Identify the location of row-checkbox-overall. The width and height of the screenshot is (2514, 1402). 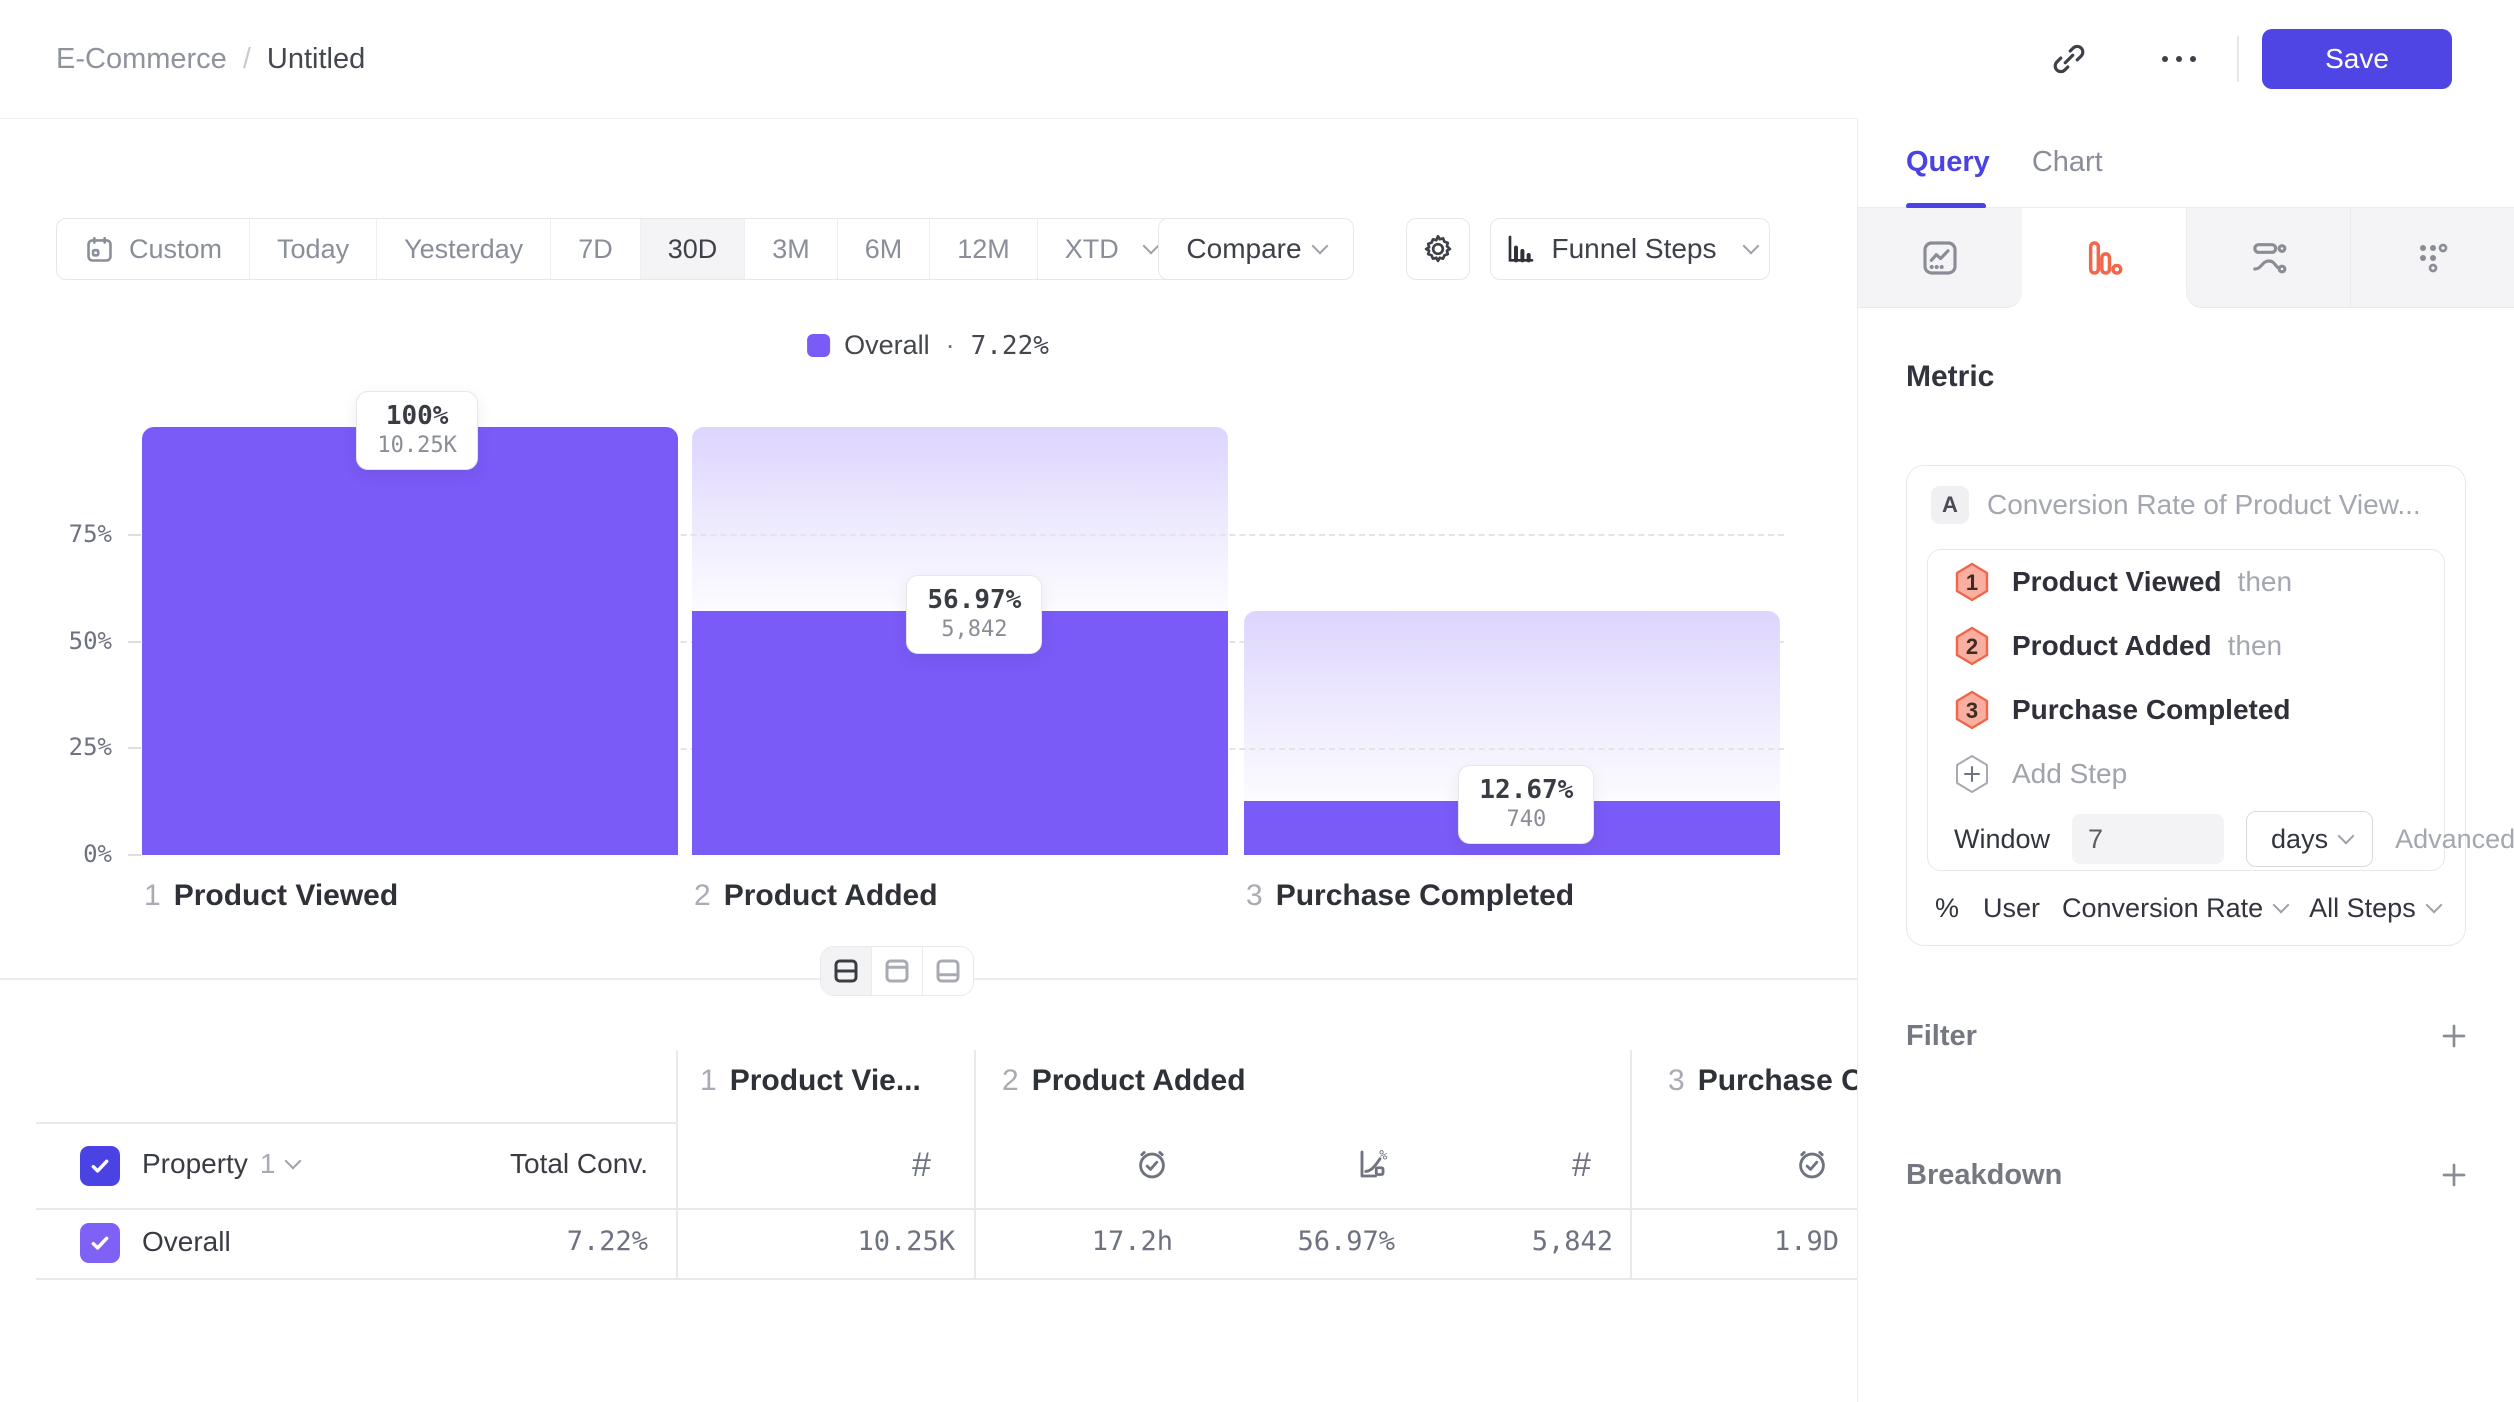
(100, 1243).